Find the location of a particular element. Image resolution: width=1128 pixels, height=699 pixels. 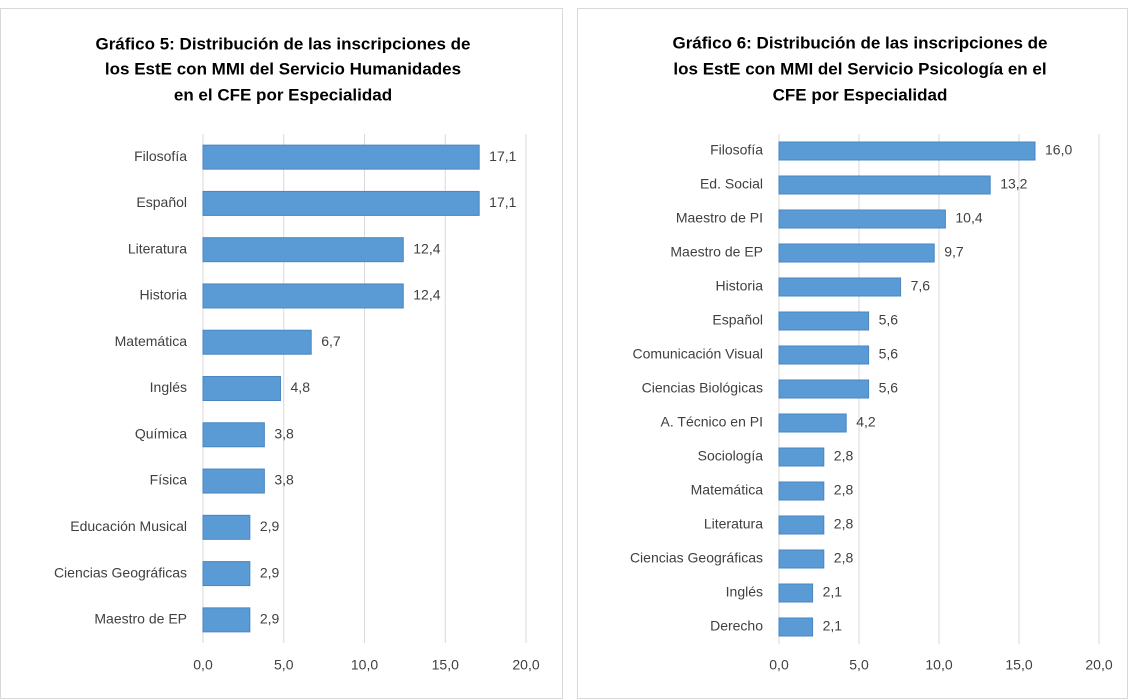

data-label: 4,8 is located at coordinates (301, 387).